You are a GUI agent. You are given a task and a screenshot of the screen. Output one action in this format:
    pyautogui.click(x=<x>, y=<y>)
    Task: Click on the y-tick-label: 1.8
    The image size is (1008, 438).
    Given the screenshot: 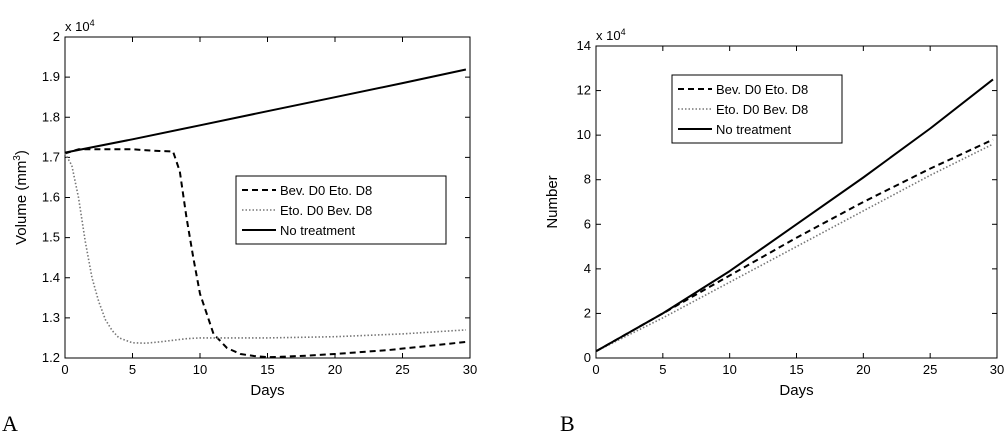 What is the action you would take?
    pyautogui.click(x=51, y=116)
    